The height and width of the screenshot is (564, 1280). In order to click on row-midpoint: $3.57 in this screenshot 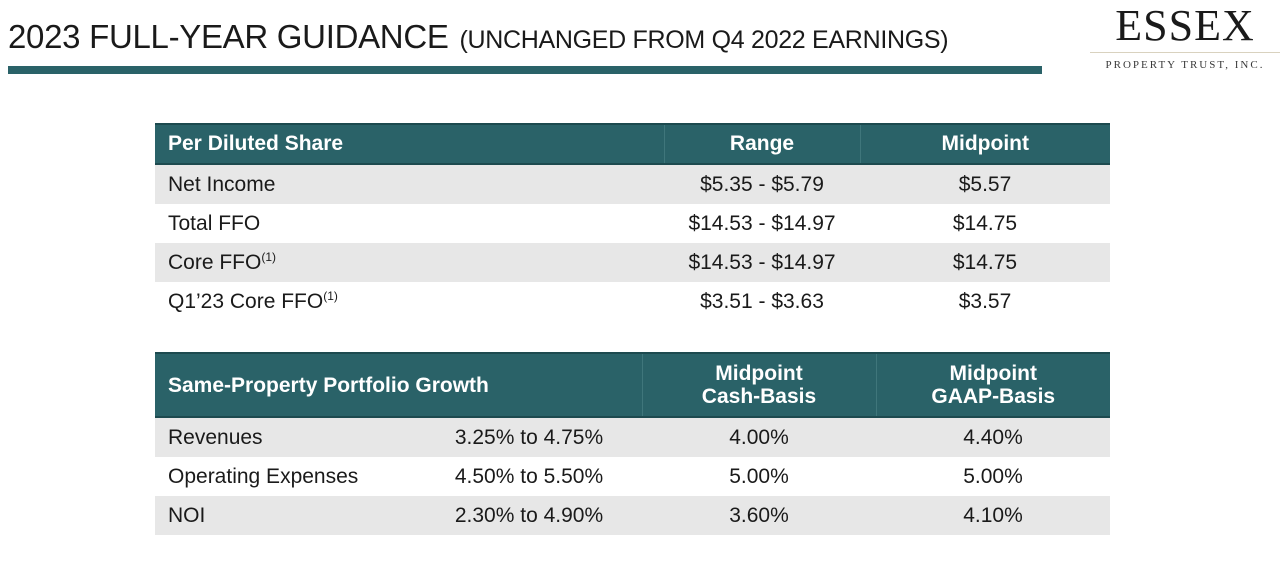, I will do `click(985, 301)`.